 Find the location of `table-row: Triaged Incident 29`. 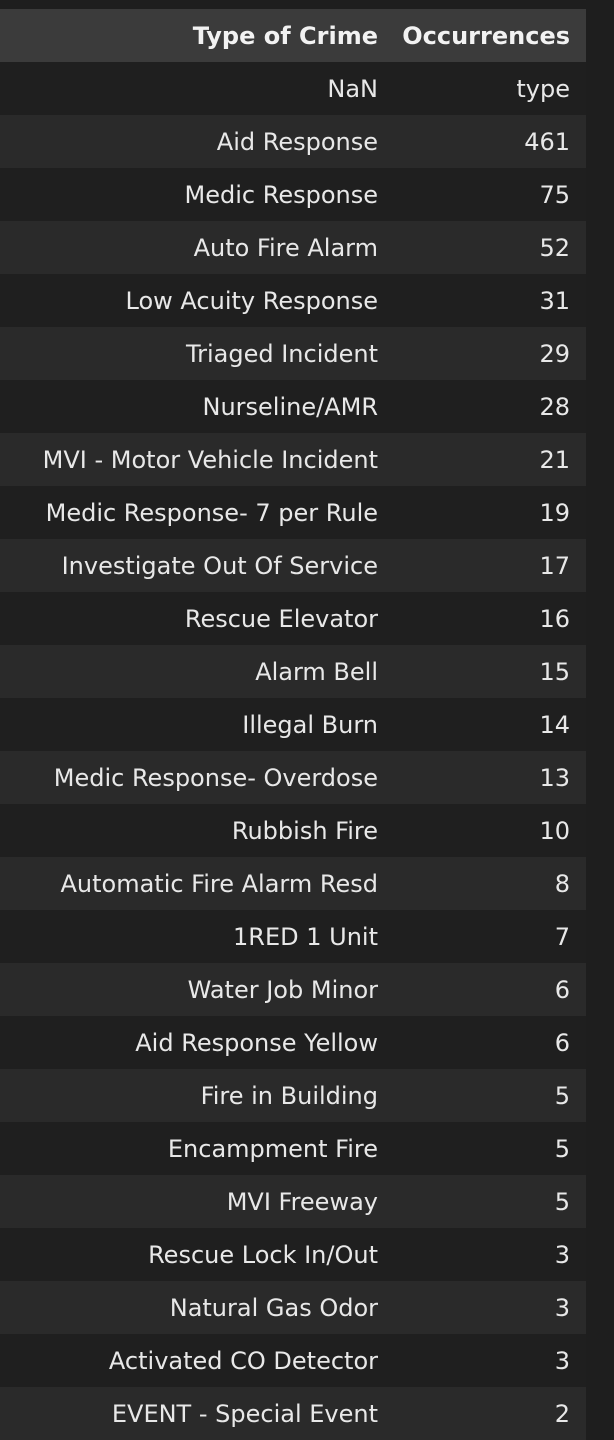

table-row: Triaged Incident 29 is located at coordinates (293, 353).